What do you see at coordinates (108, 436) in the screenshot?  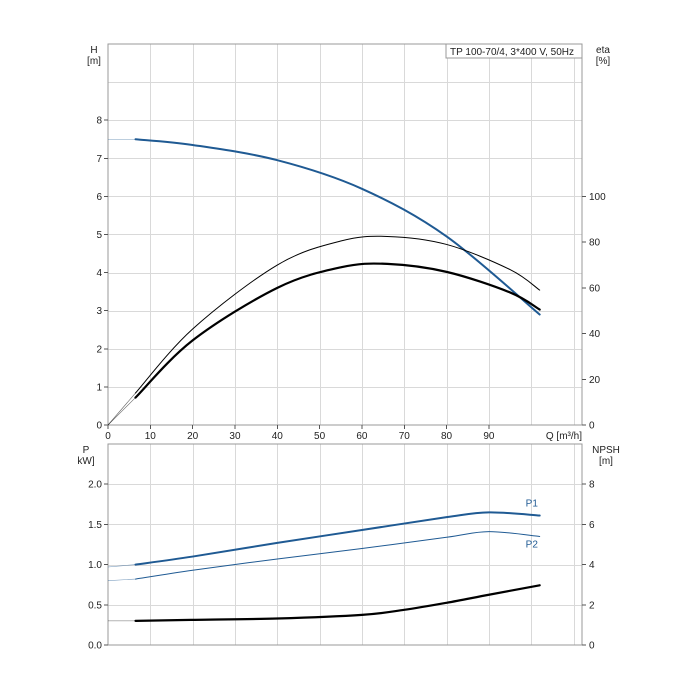 I see `x-tick-label: 0` at bounding box center [108, 436].